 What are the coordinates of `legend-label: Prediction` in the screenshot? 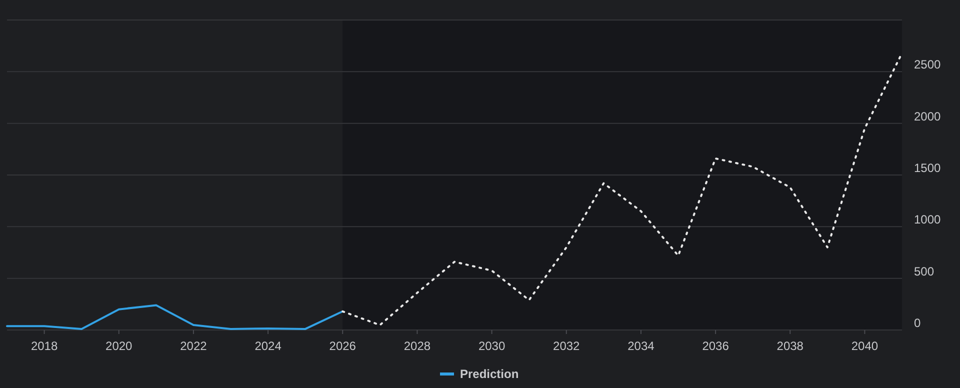 It's located at (489, 374).